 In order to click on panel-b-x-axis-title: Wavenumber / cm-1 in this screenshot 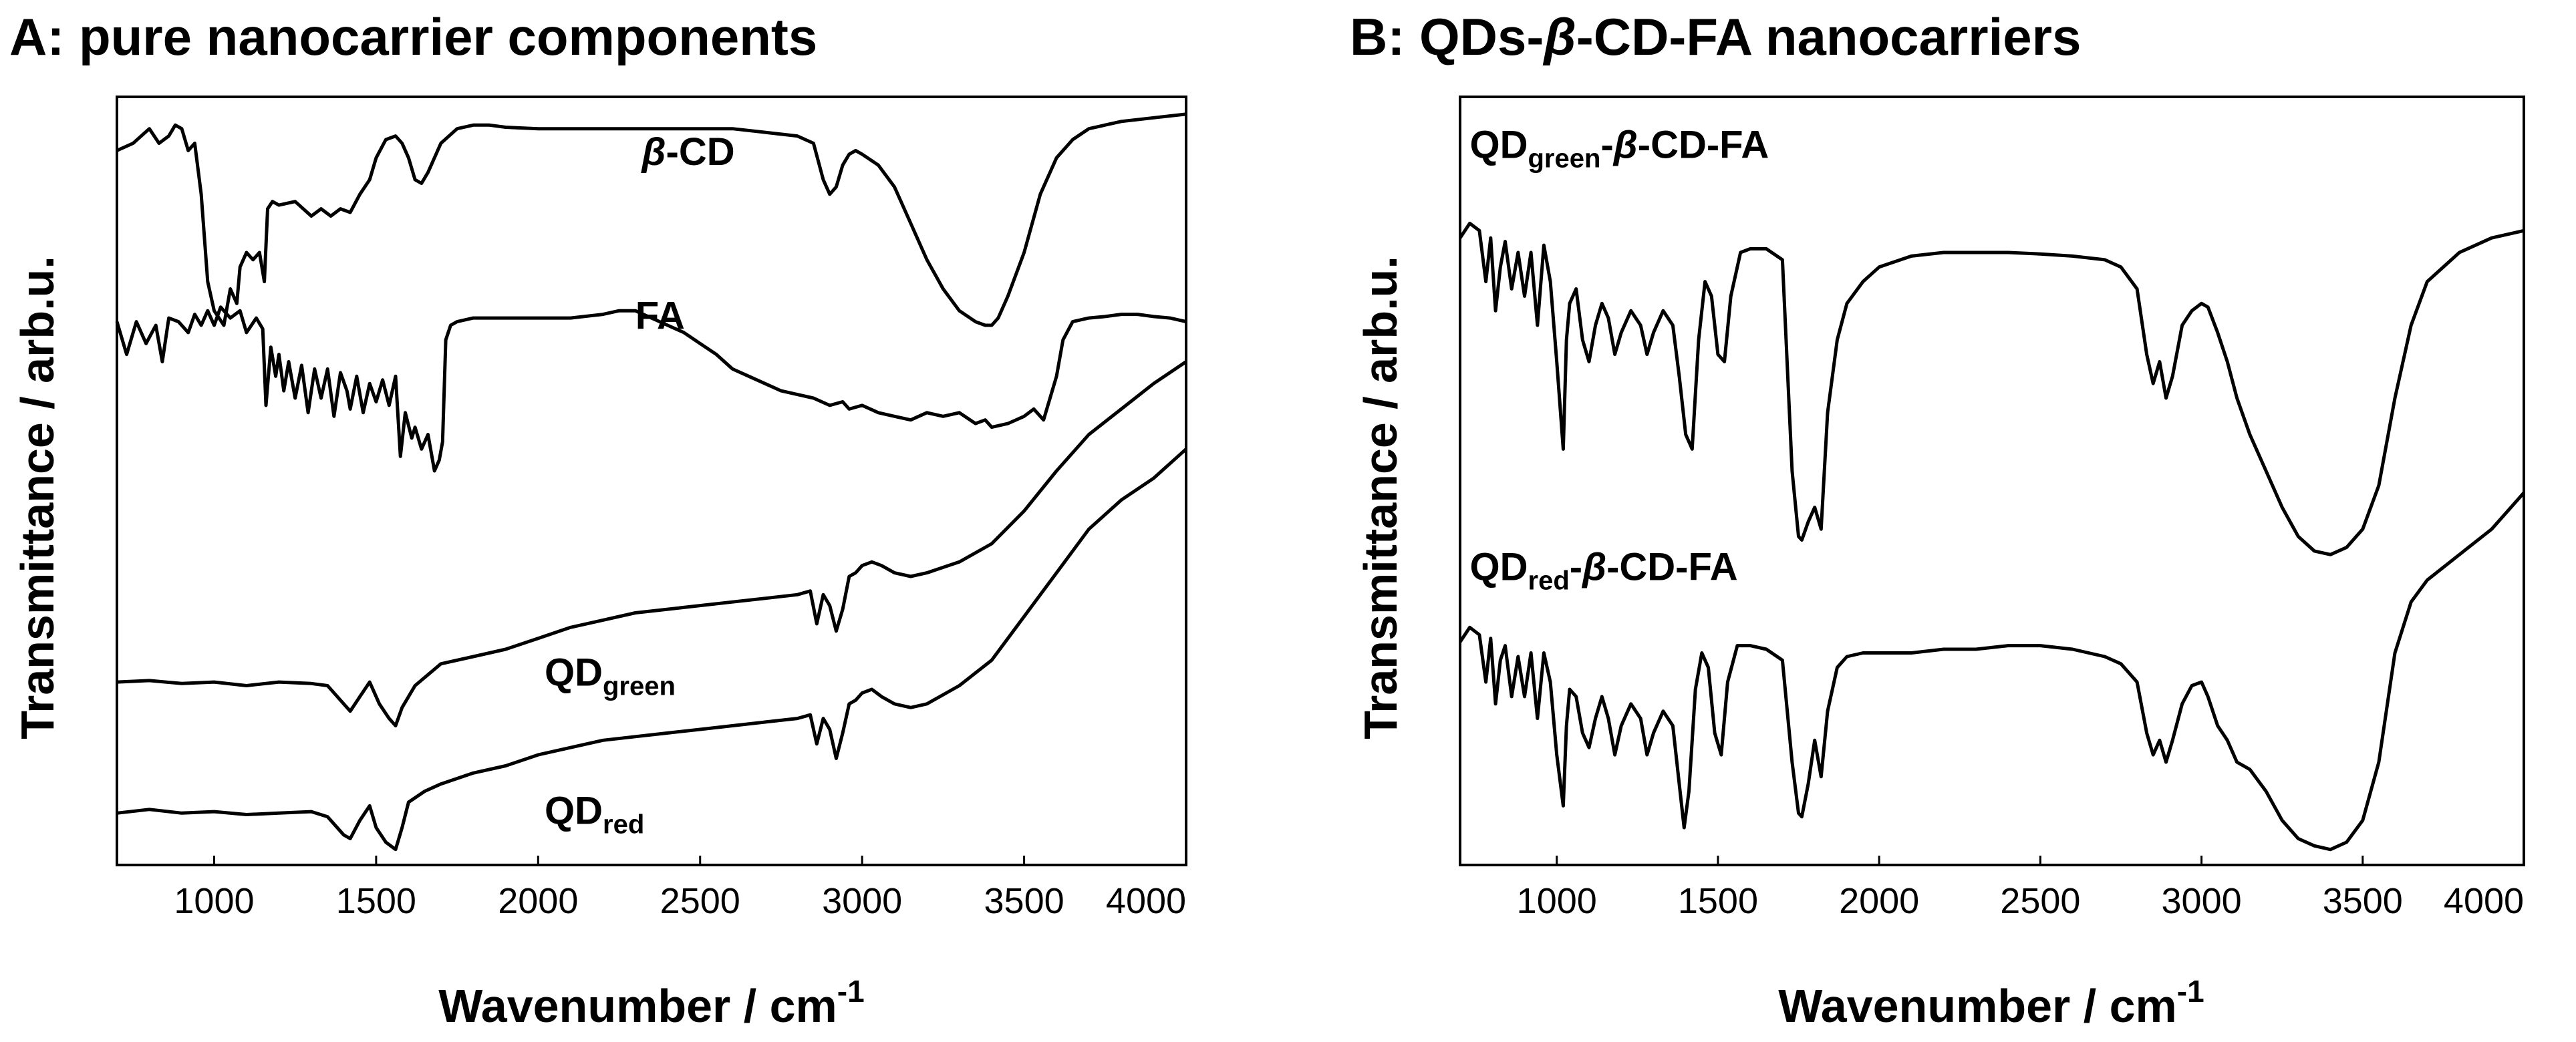, I will do `click(1991, 1003)`.